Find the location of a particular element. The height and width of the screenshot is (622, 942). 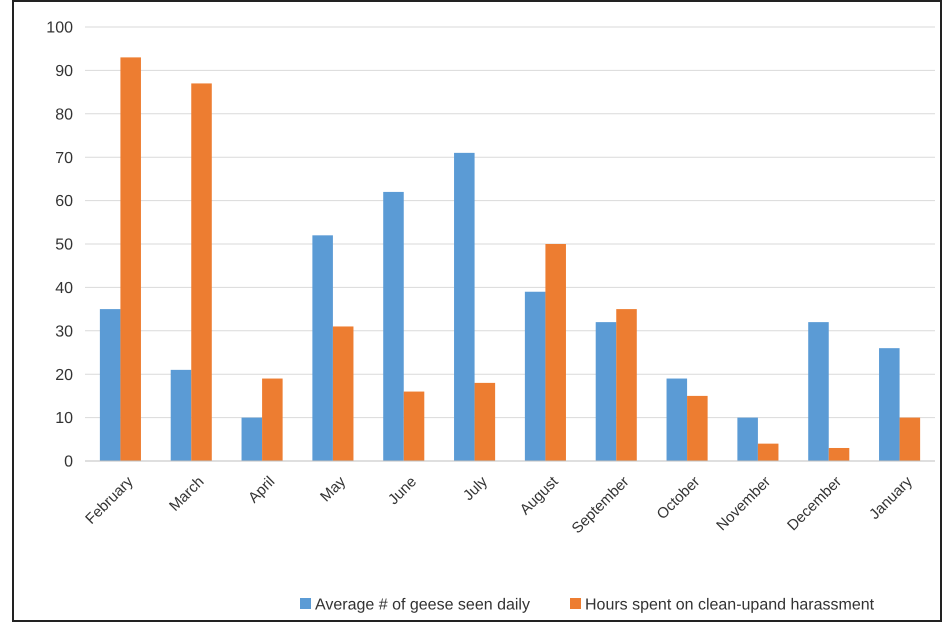

y-tick-label: 10 is located at coordinates (64, 419).